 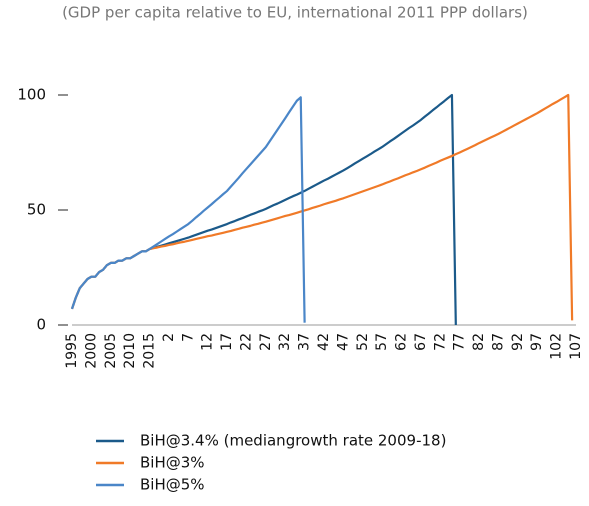 I want to click on y-tick-label: 100, so click(x=31, y=95).